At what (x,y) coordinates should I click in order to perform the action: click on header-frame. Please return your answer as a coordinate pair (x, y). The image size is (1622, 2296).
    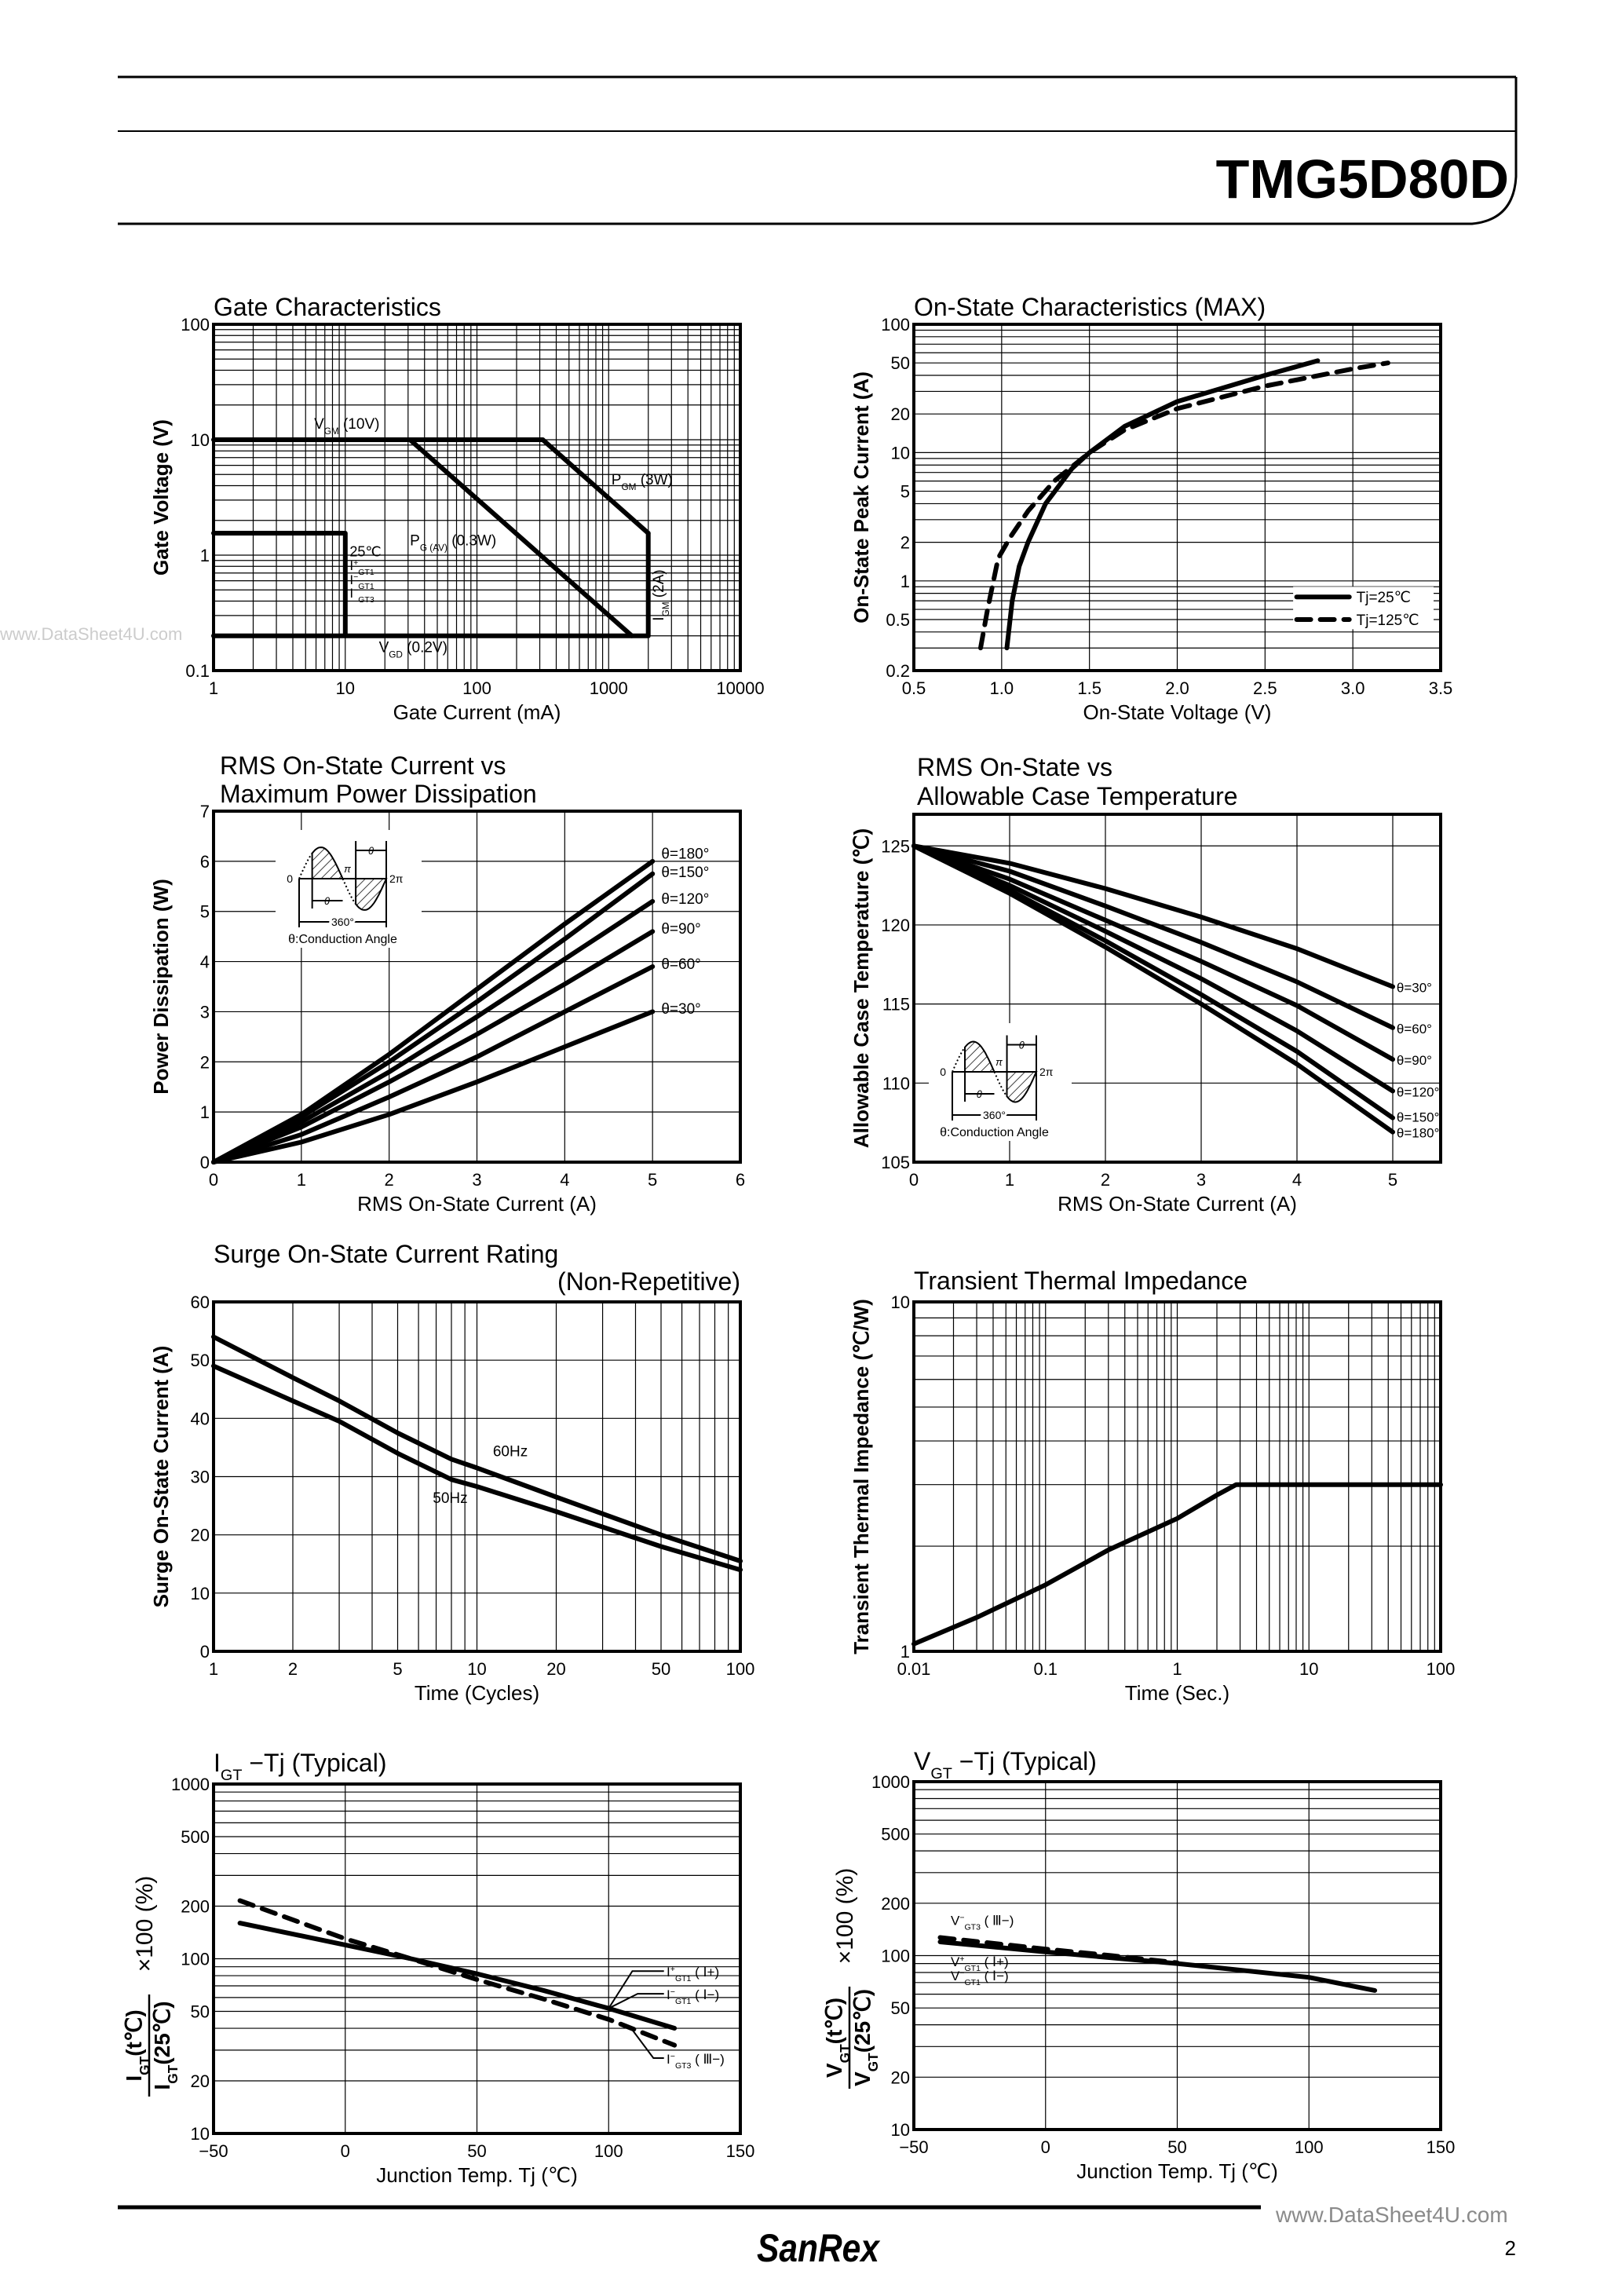
    Looking at the image, I should click on (818, 151).